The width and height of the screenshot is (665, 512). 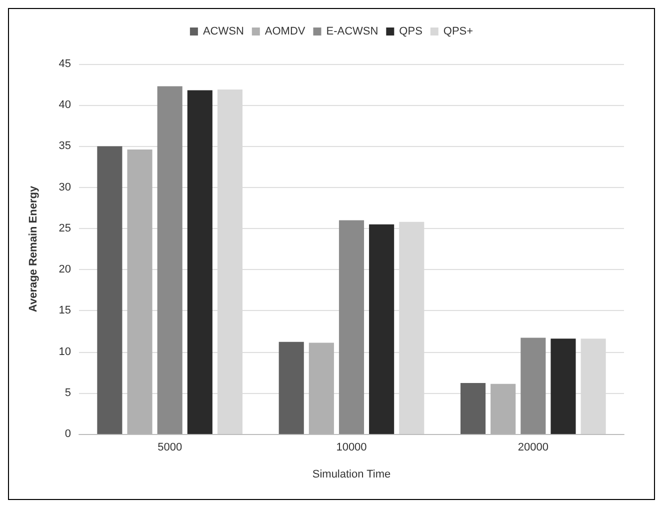 What do you see at coordinates (410, 32) in the screenshot?
I see `legend-label: QPS` at bounding box center [410, 32].